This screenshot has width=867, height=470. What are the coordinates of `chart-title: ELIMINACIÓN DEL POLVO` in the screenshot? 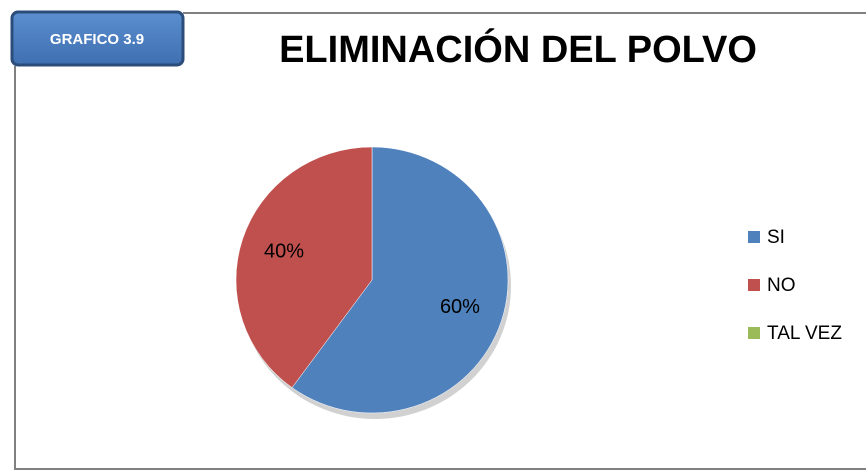 It's located at (518, 49).